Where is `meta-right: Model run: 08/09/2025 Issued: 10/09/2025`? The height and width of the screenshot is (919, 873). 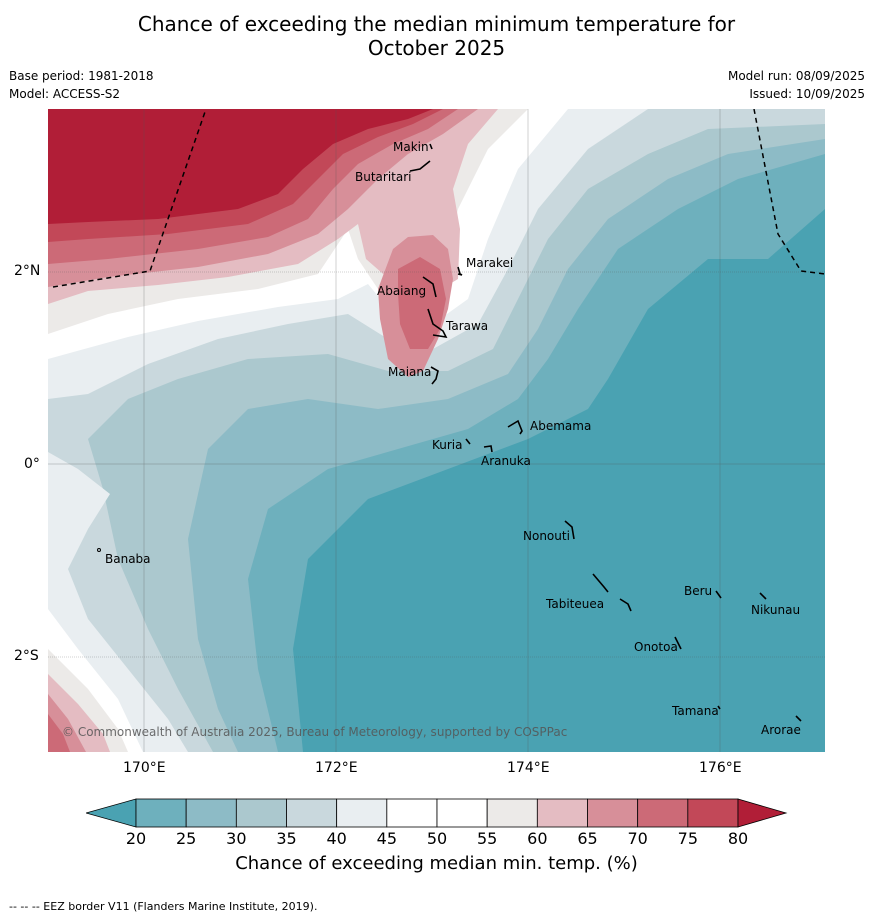 meta-right: Model run: 08/09/2025 Issued: 10/09/2025 is located at coordinates (796, 85).